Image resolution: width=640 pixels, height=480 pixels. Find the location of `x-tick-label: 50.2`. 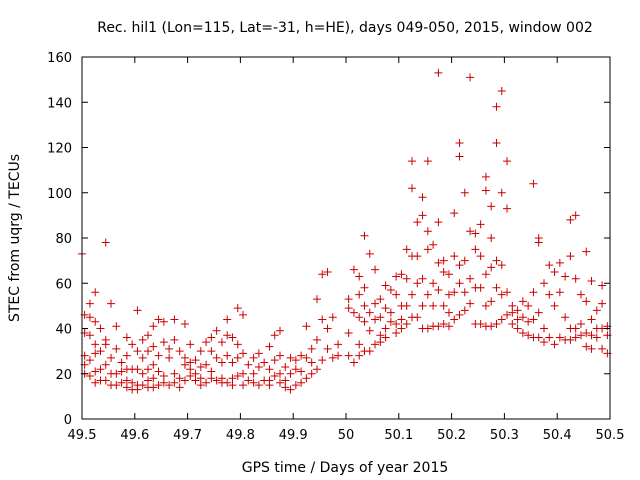

x-tick-label: 50.2 is located at coordinates (451, 435).